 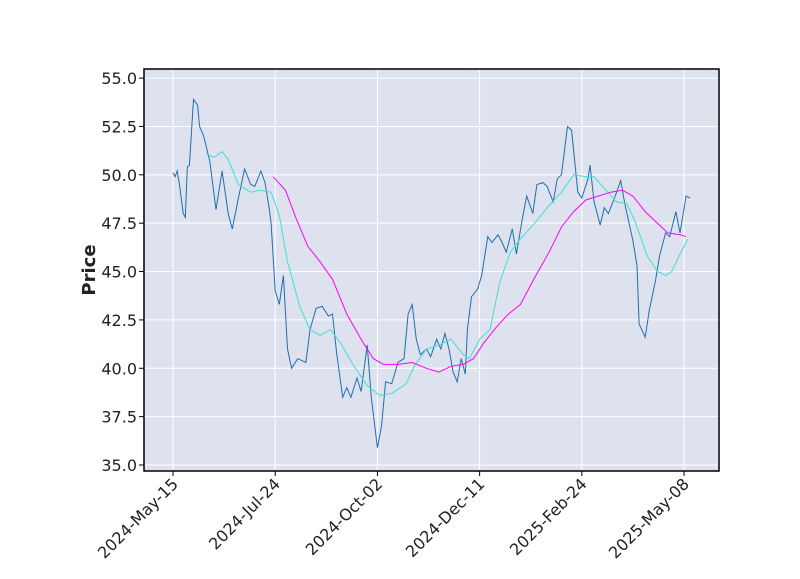 I want to click on y-tick-label: 35.0, so click(x=119, y=465).